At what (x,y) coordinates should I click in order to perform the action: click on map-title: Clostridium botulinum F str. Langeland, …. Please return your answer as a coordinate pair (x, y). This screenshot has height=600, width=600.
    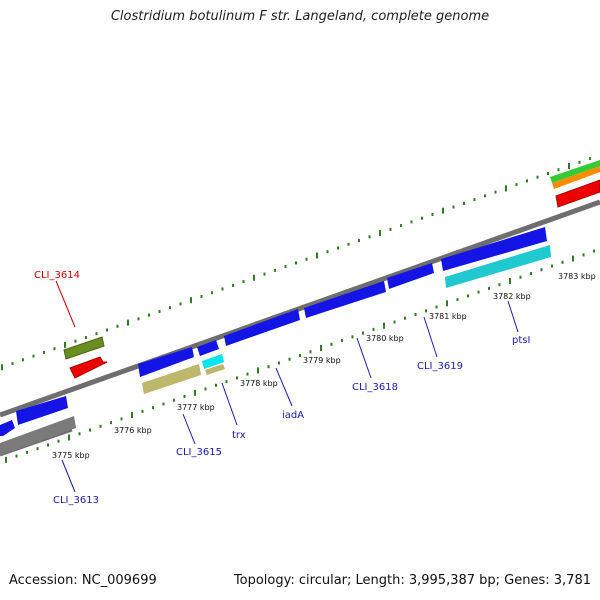
    Looking at the image, I should click on (300, 16).